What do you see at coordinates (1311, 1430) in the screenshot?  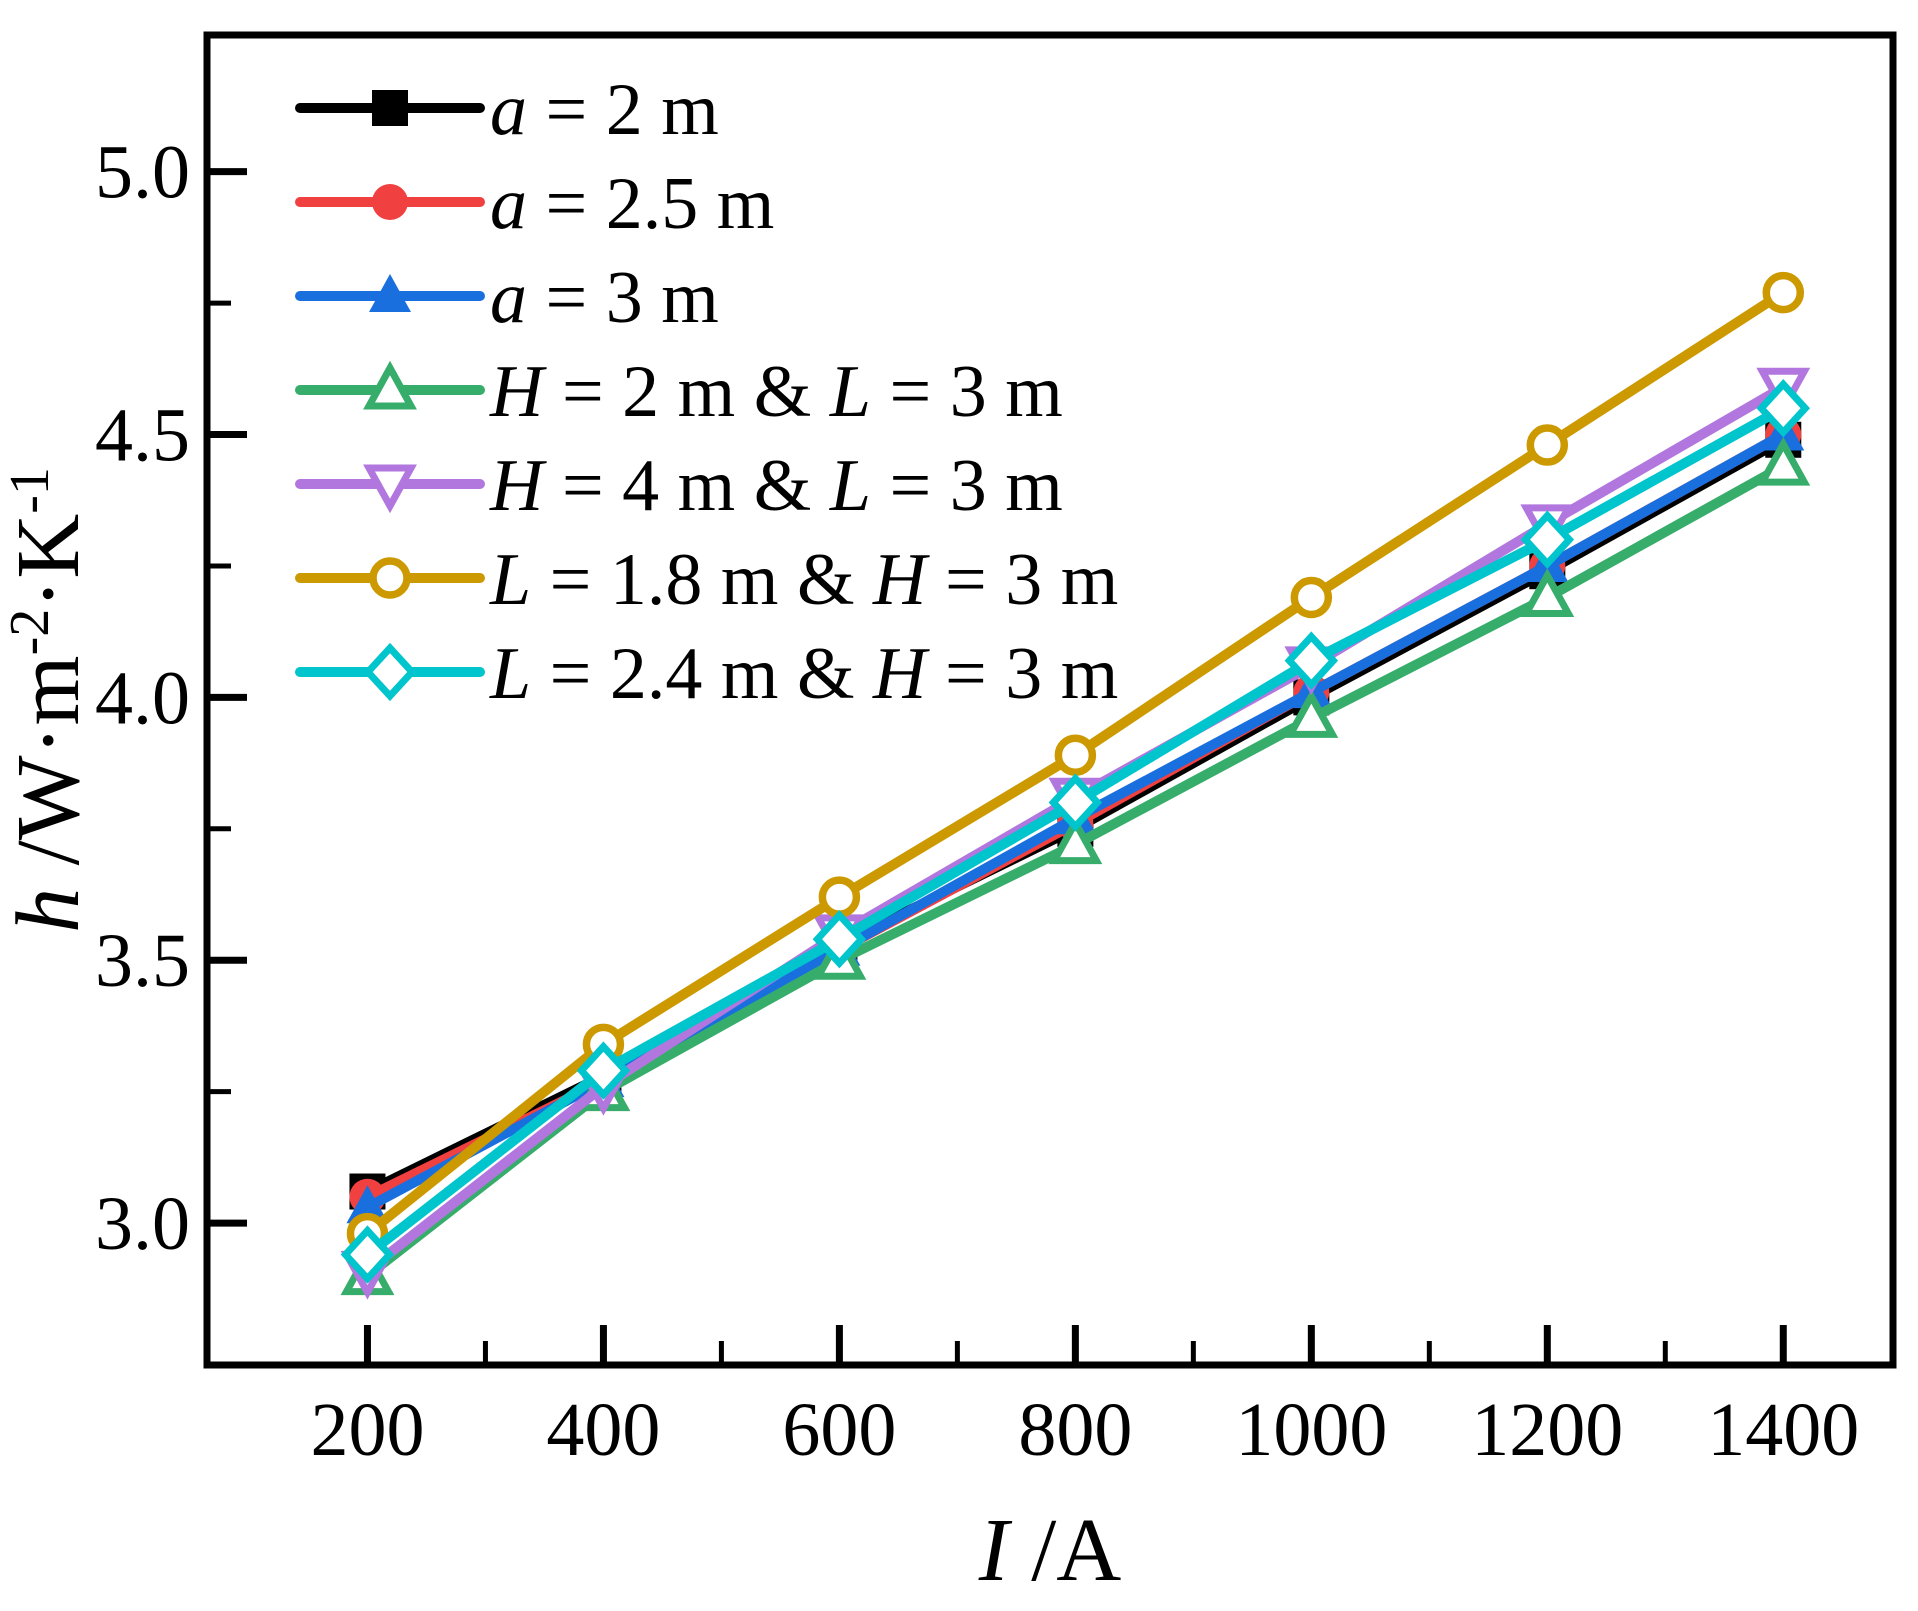 I see `x-tick-label: 1000` at bounding box center [1311, 1430].